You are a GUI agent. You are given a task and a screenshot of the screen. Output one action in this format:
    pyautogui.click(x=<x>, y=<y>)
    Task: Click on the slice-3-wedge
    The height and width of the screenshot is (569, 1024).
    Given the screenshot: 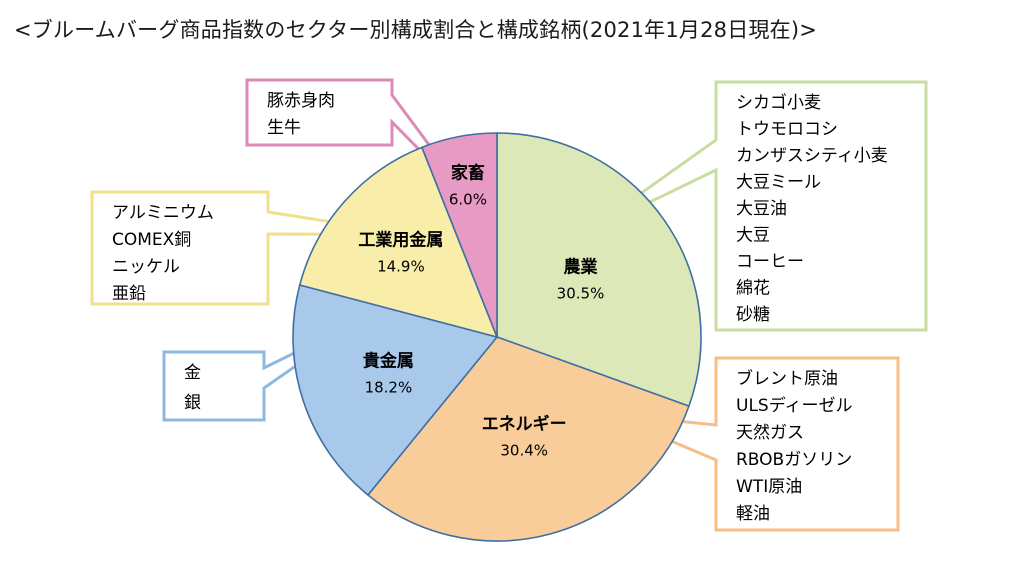 What is the action you would take?
    pyautogui.click(x=395, y=390)
    